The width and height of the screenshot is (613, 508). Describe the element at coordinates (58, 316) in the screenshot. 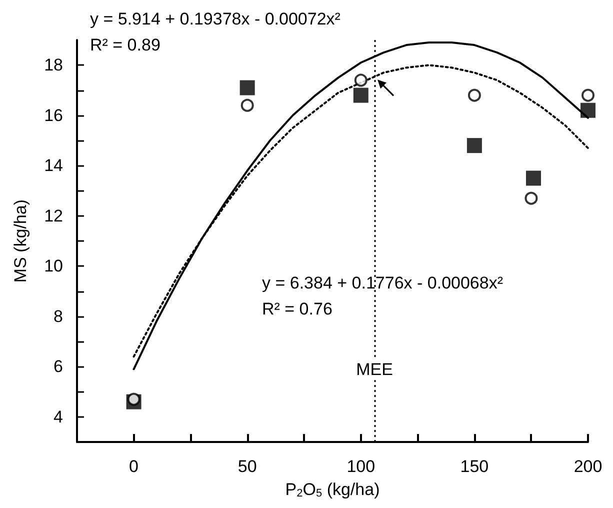

I see `y-tick-label: 8` at that location.